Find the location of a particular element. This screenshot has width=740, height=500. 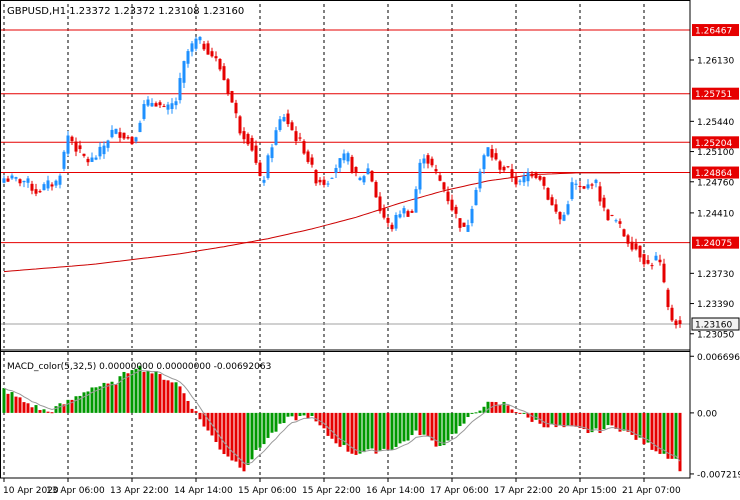

time-tick-label: 15 Apr 22:00 is located at coordinates (331, 491).